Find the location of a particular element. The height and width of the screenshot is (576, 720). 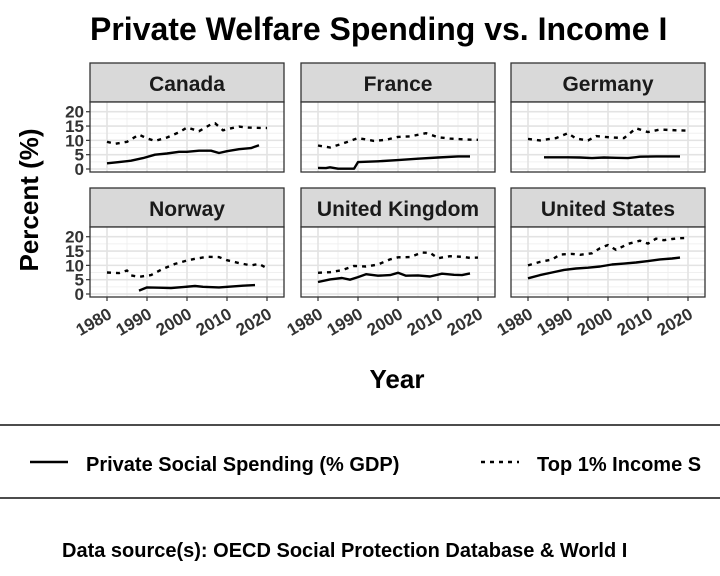

chart-title: Private Welfare Spending vs. Income I is located at coordinates (378, 29).